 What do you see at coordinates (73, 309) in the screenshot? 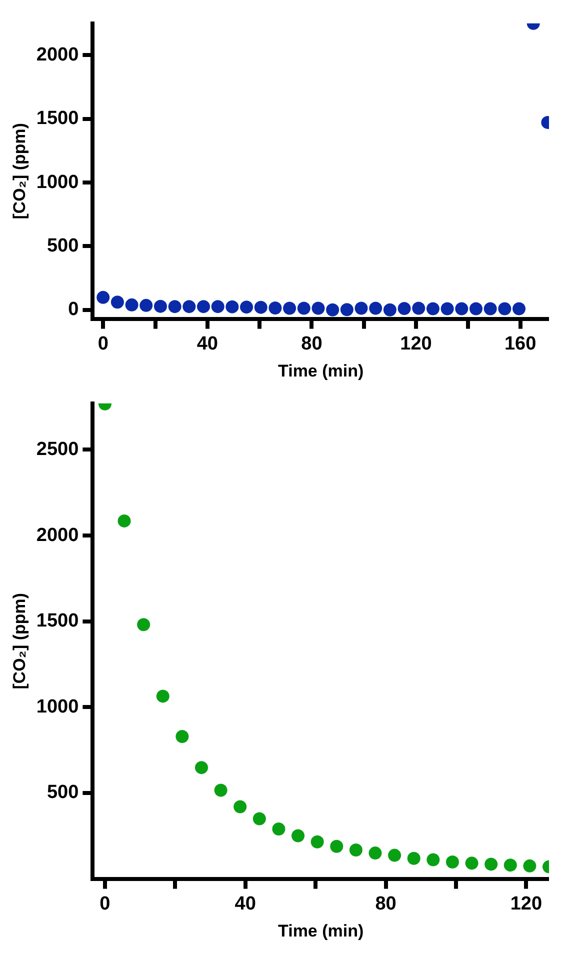
I see `y-tick-label: 0` at bounding box center [73, 309].